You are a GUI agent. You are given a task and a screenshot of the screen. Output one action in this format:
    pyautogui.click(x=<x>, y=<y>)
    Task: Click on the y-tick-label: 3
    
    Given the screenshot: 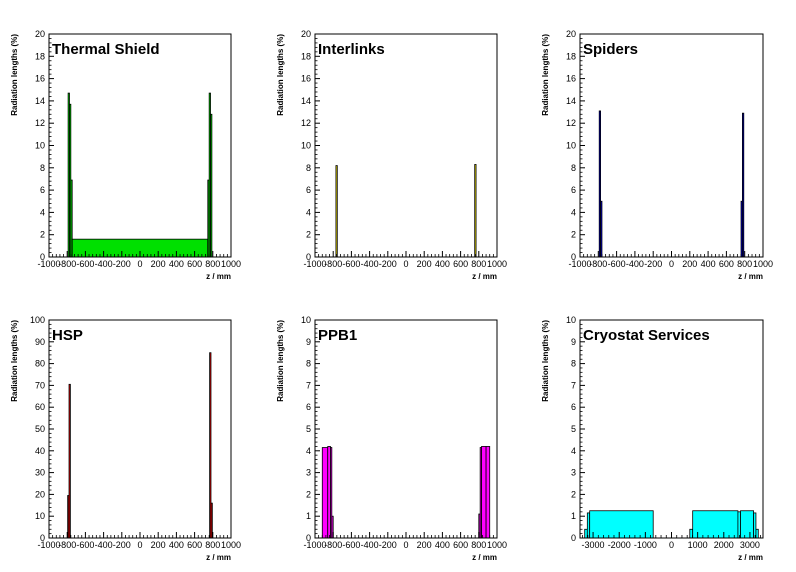 What is the action you would take?
    pyautogui.click(x=573, y=473)
    